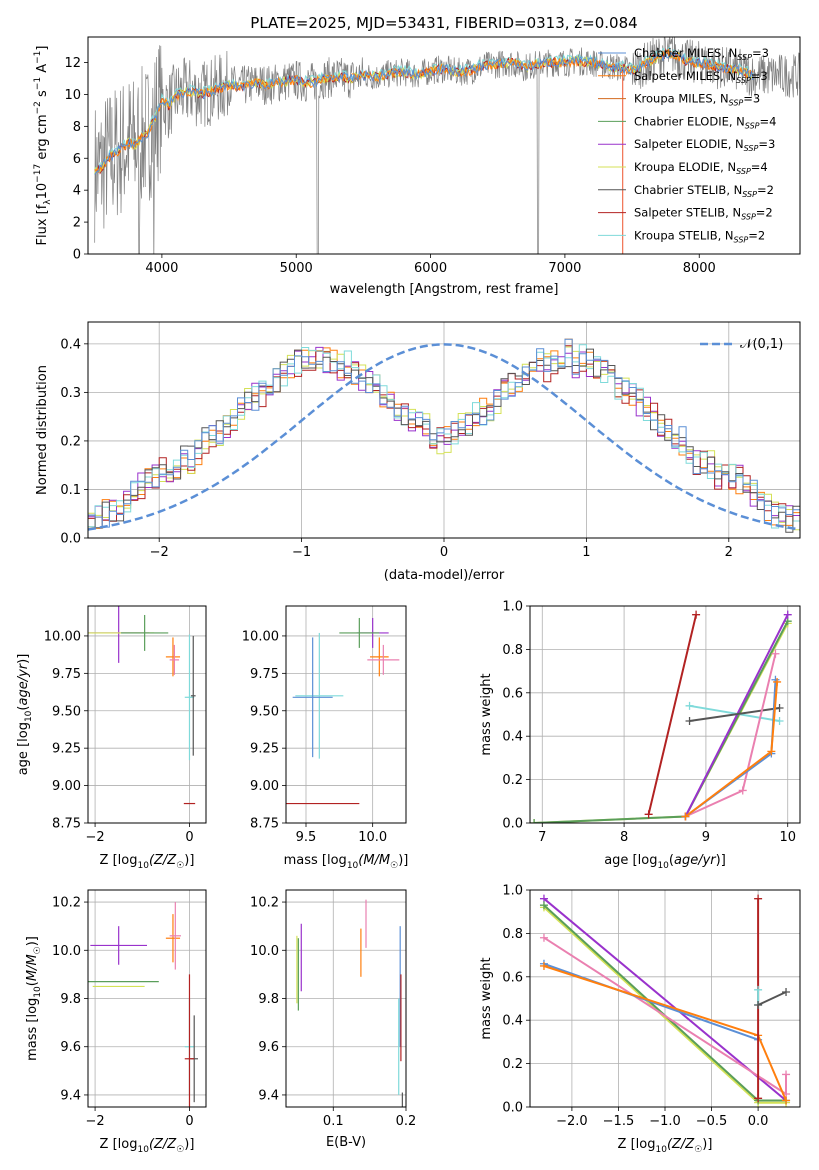 This screenshot has height=1170, width=819. I want to click on legend-entry-normal: 𝒩(0,1), so click(761, 344).